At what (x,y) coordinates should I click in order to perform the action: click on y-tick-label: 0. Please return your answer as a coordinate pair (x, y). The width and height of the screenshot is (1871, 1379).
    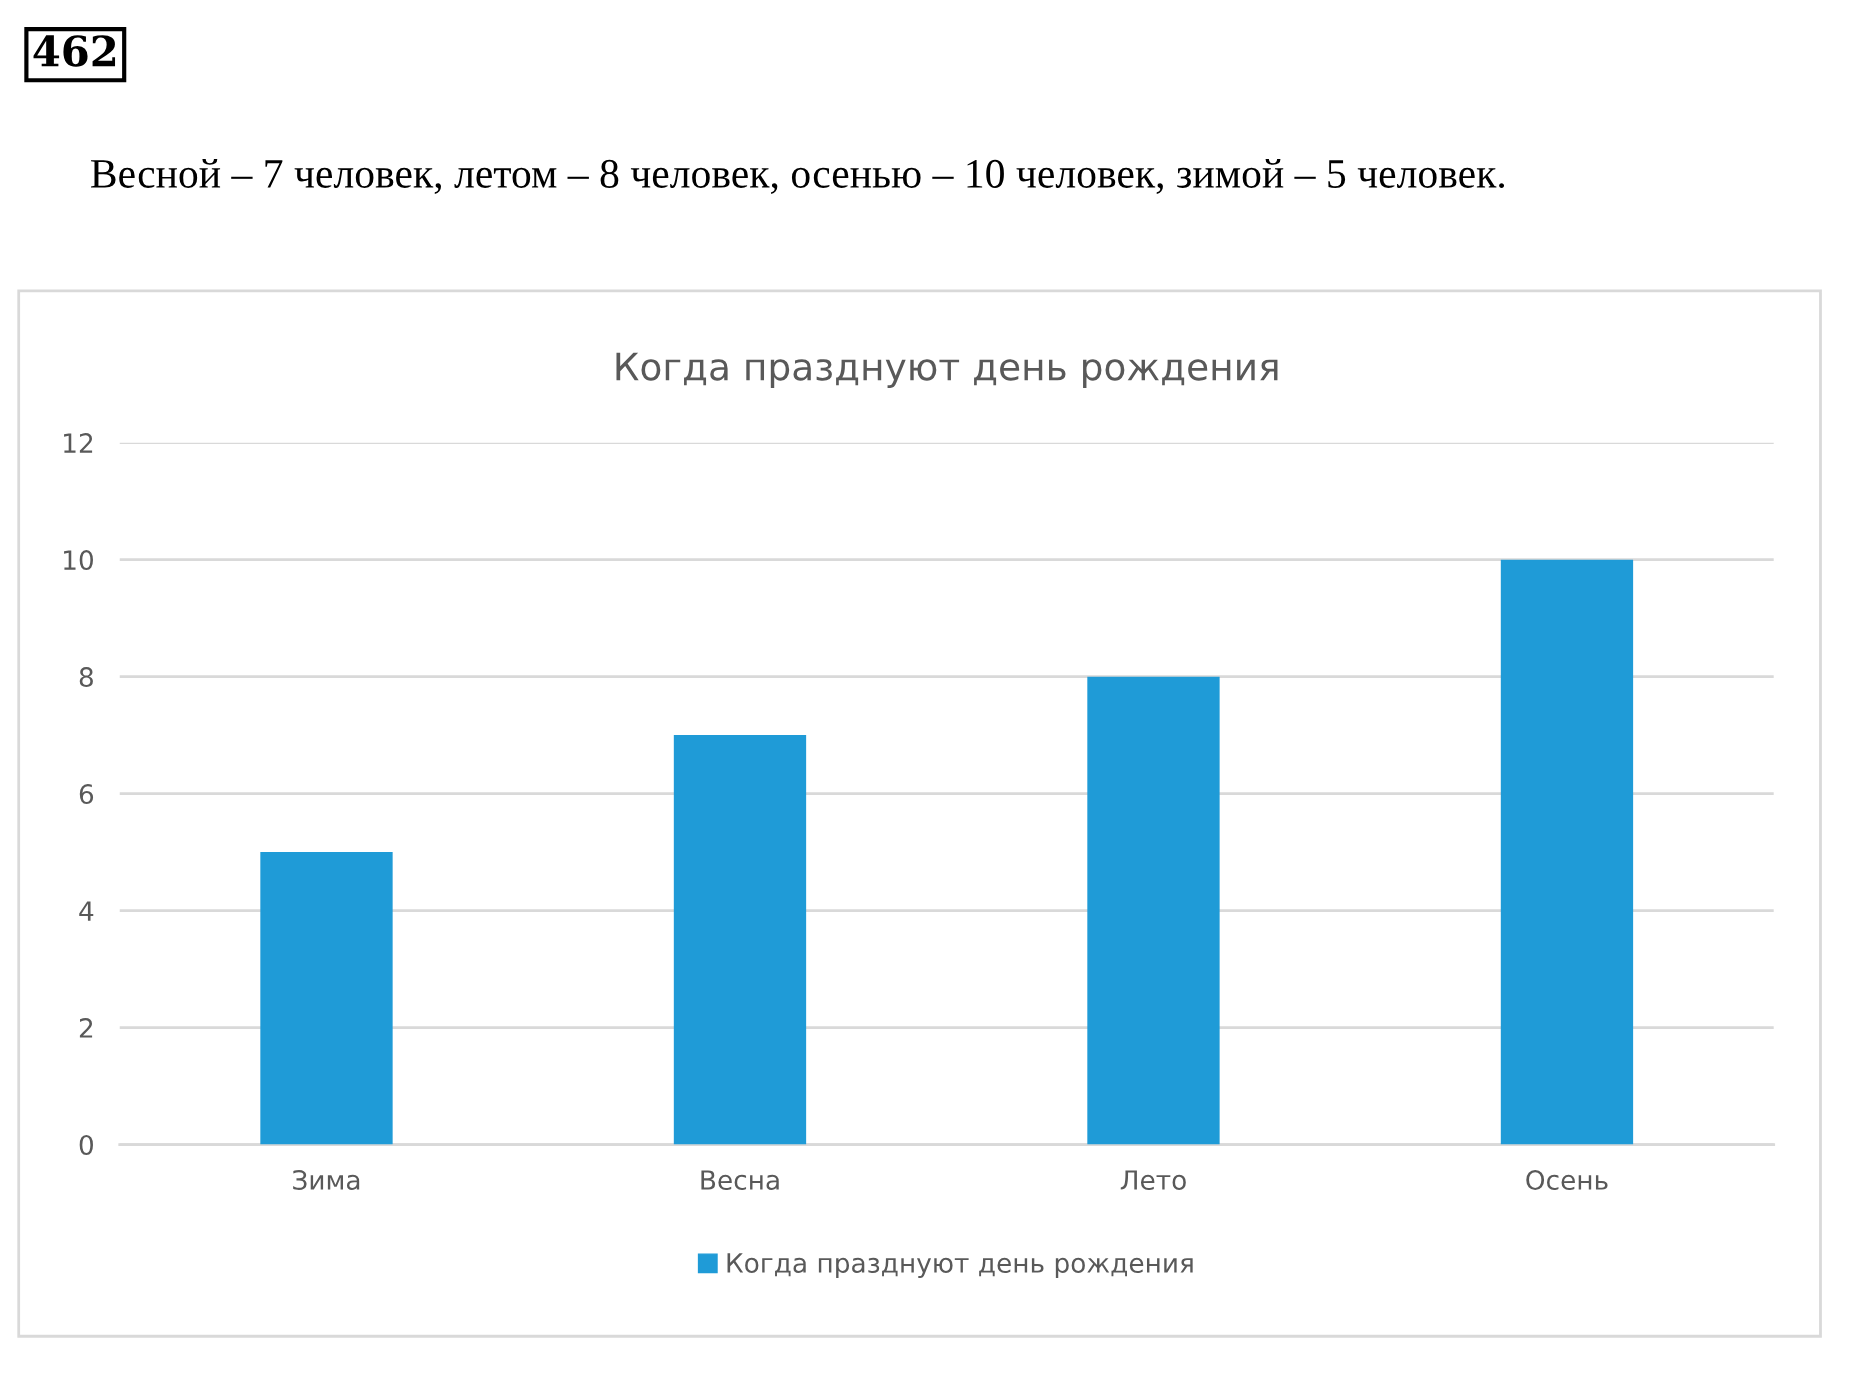
    Looking at the image, I should click on (86, 1145).